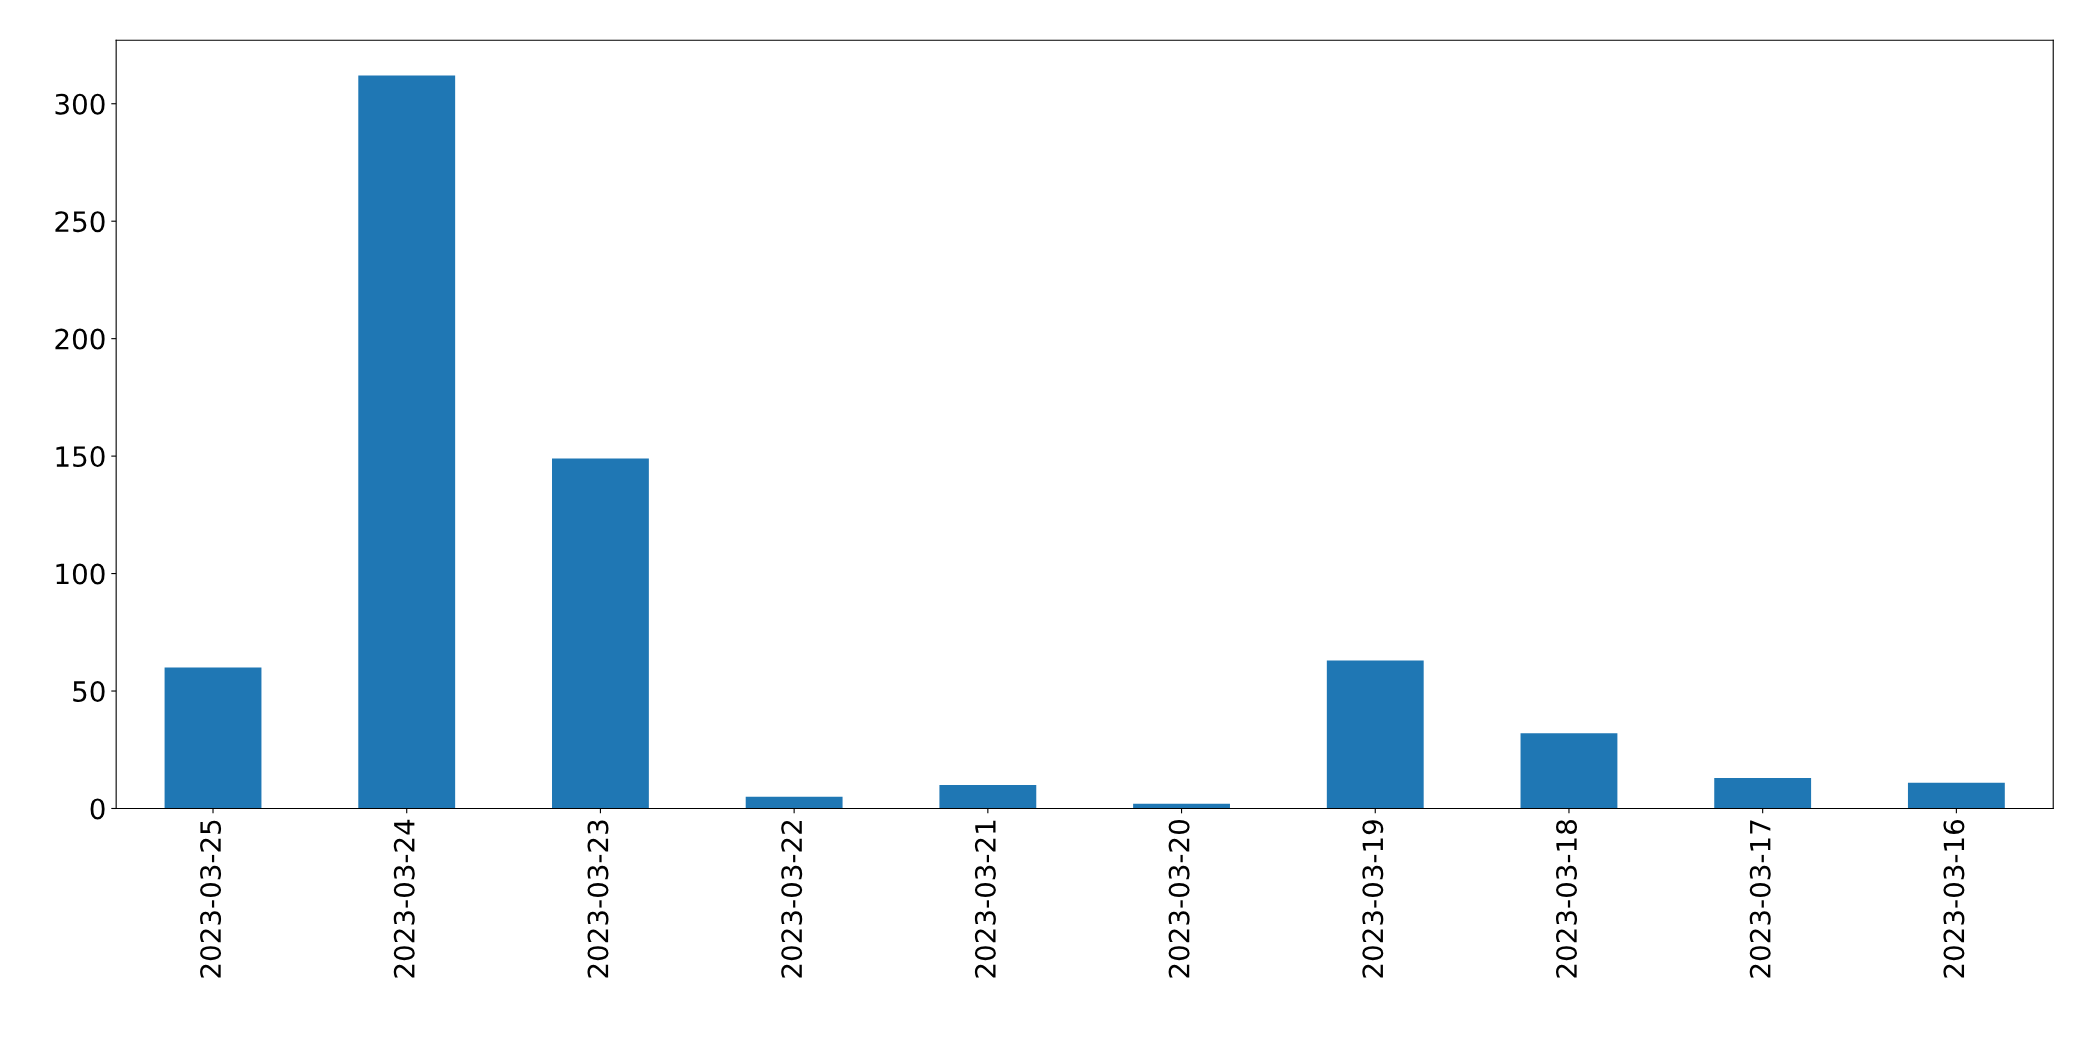 This screenshot has height=1061, width=2093. I want to click on y-tick-label: 300, so click(80, 104).